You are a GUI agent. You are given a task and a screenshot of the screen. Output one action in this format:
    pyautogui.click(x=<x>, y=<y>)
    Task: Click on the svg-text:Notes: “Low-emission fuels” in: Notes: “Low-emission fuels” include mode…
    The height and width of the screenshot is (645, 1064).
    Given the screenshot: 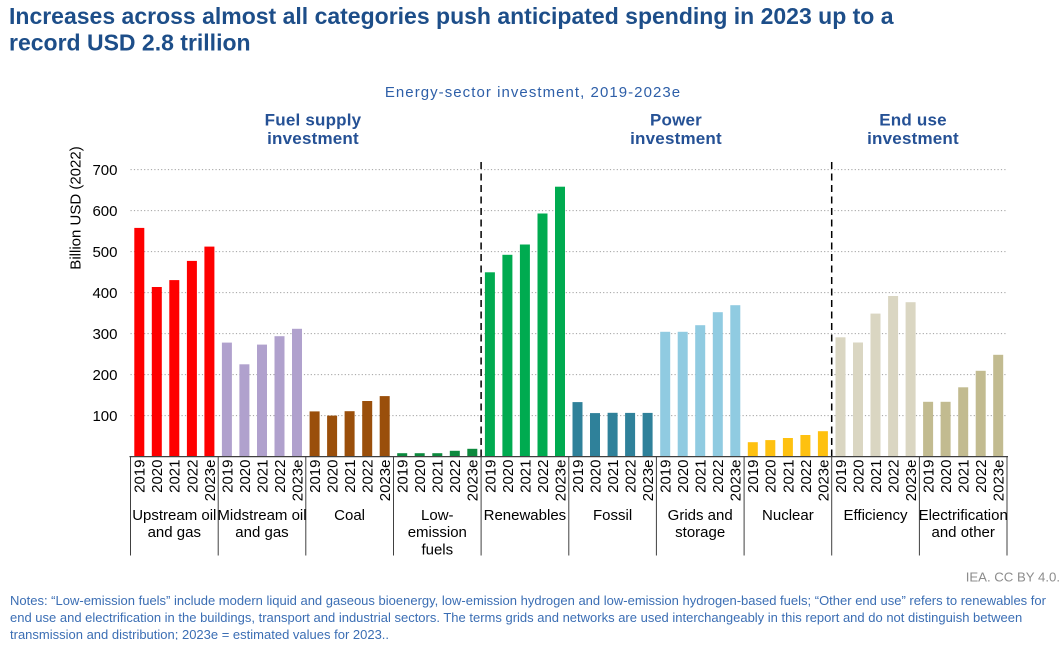 What is the action you would take?
    pyautogui.click(x=528, y=600)
    